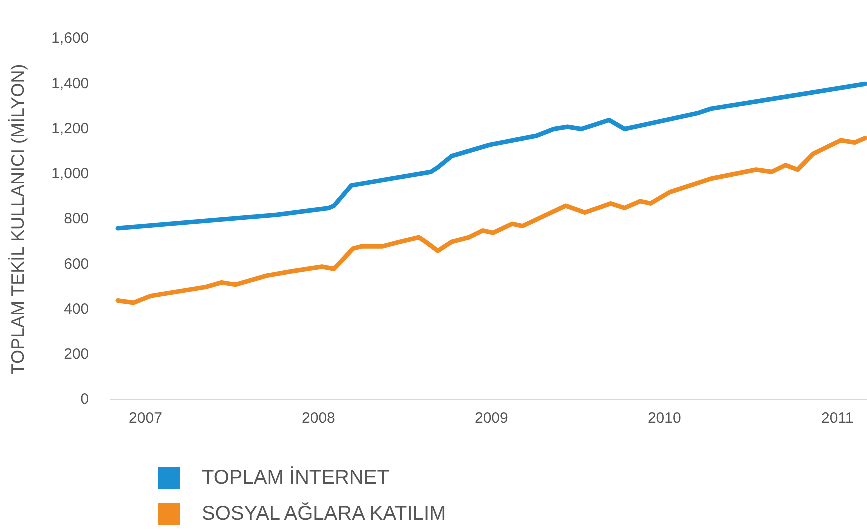 The height and width of the screenshot is (531, 867). Describe the element at coordinates (71, 174) in the screenshot. I see `y-tick-label: 1,000` at that location.